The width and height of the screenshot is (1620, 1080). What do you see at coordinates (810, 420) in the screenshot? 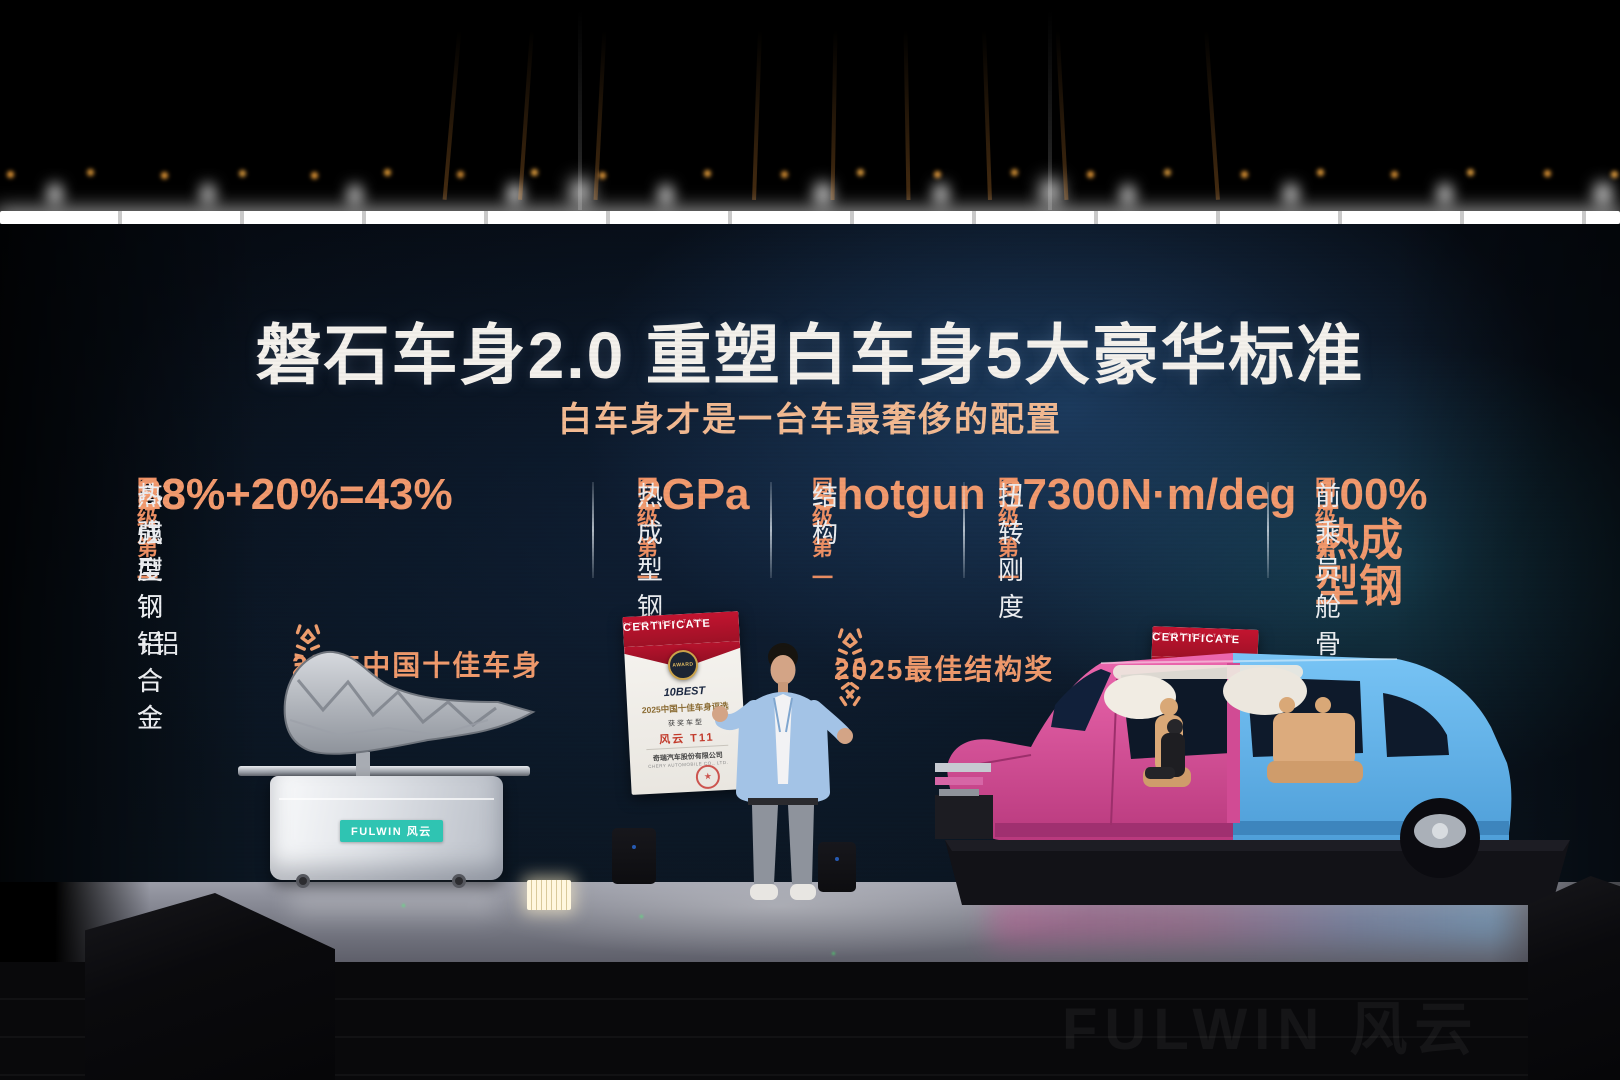
I see `slide-subtitle: 白车身才是一台车最奢侈的配置` at bounding box center [810, 420].